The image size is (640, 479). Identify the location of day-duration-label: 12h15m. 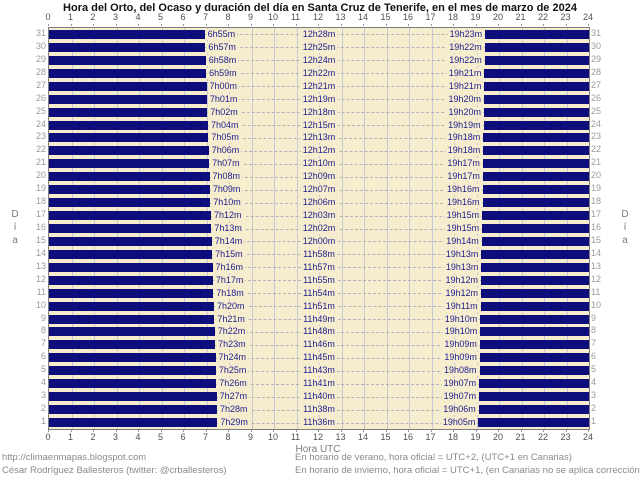
(319, 125).